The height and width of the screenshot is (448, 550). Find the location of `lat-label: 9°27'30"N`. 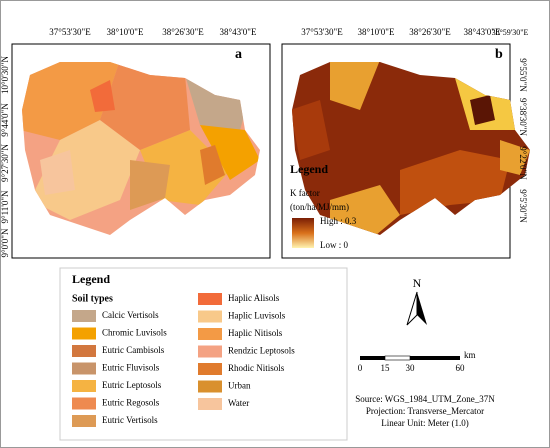

lat-label: 9°27'30"N is located at coordinates (5, 163).